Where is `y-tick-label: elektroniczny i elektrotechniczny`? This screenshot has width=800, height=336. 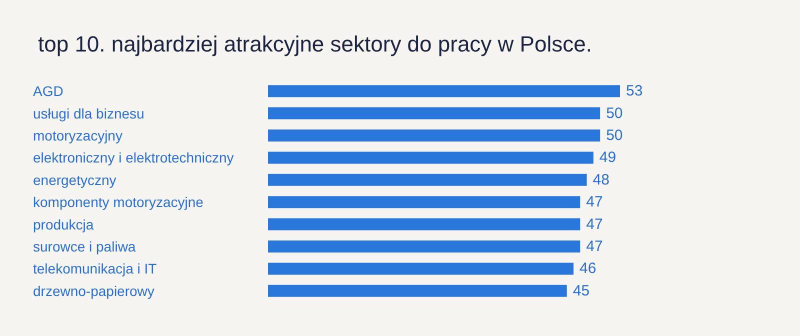
y-tick-label: elektroniczny i elektrotechniczny is located at coordinates (133, 158).